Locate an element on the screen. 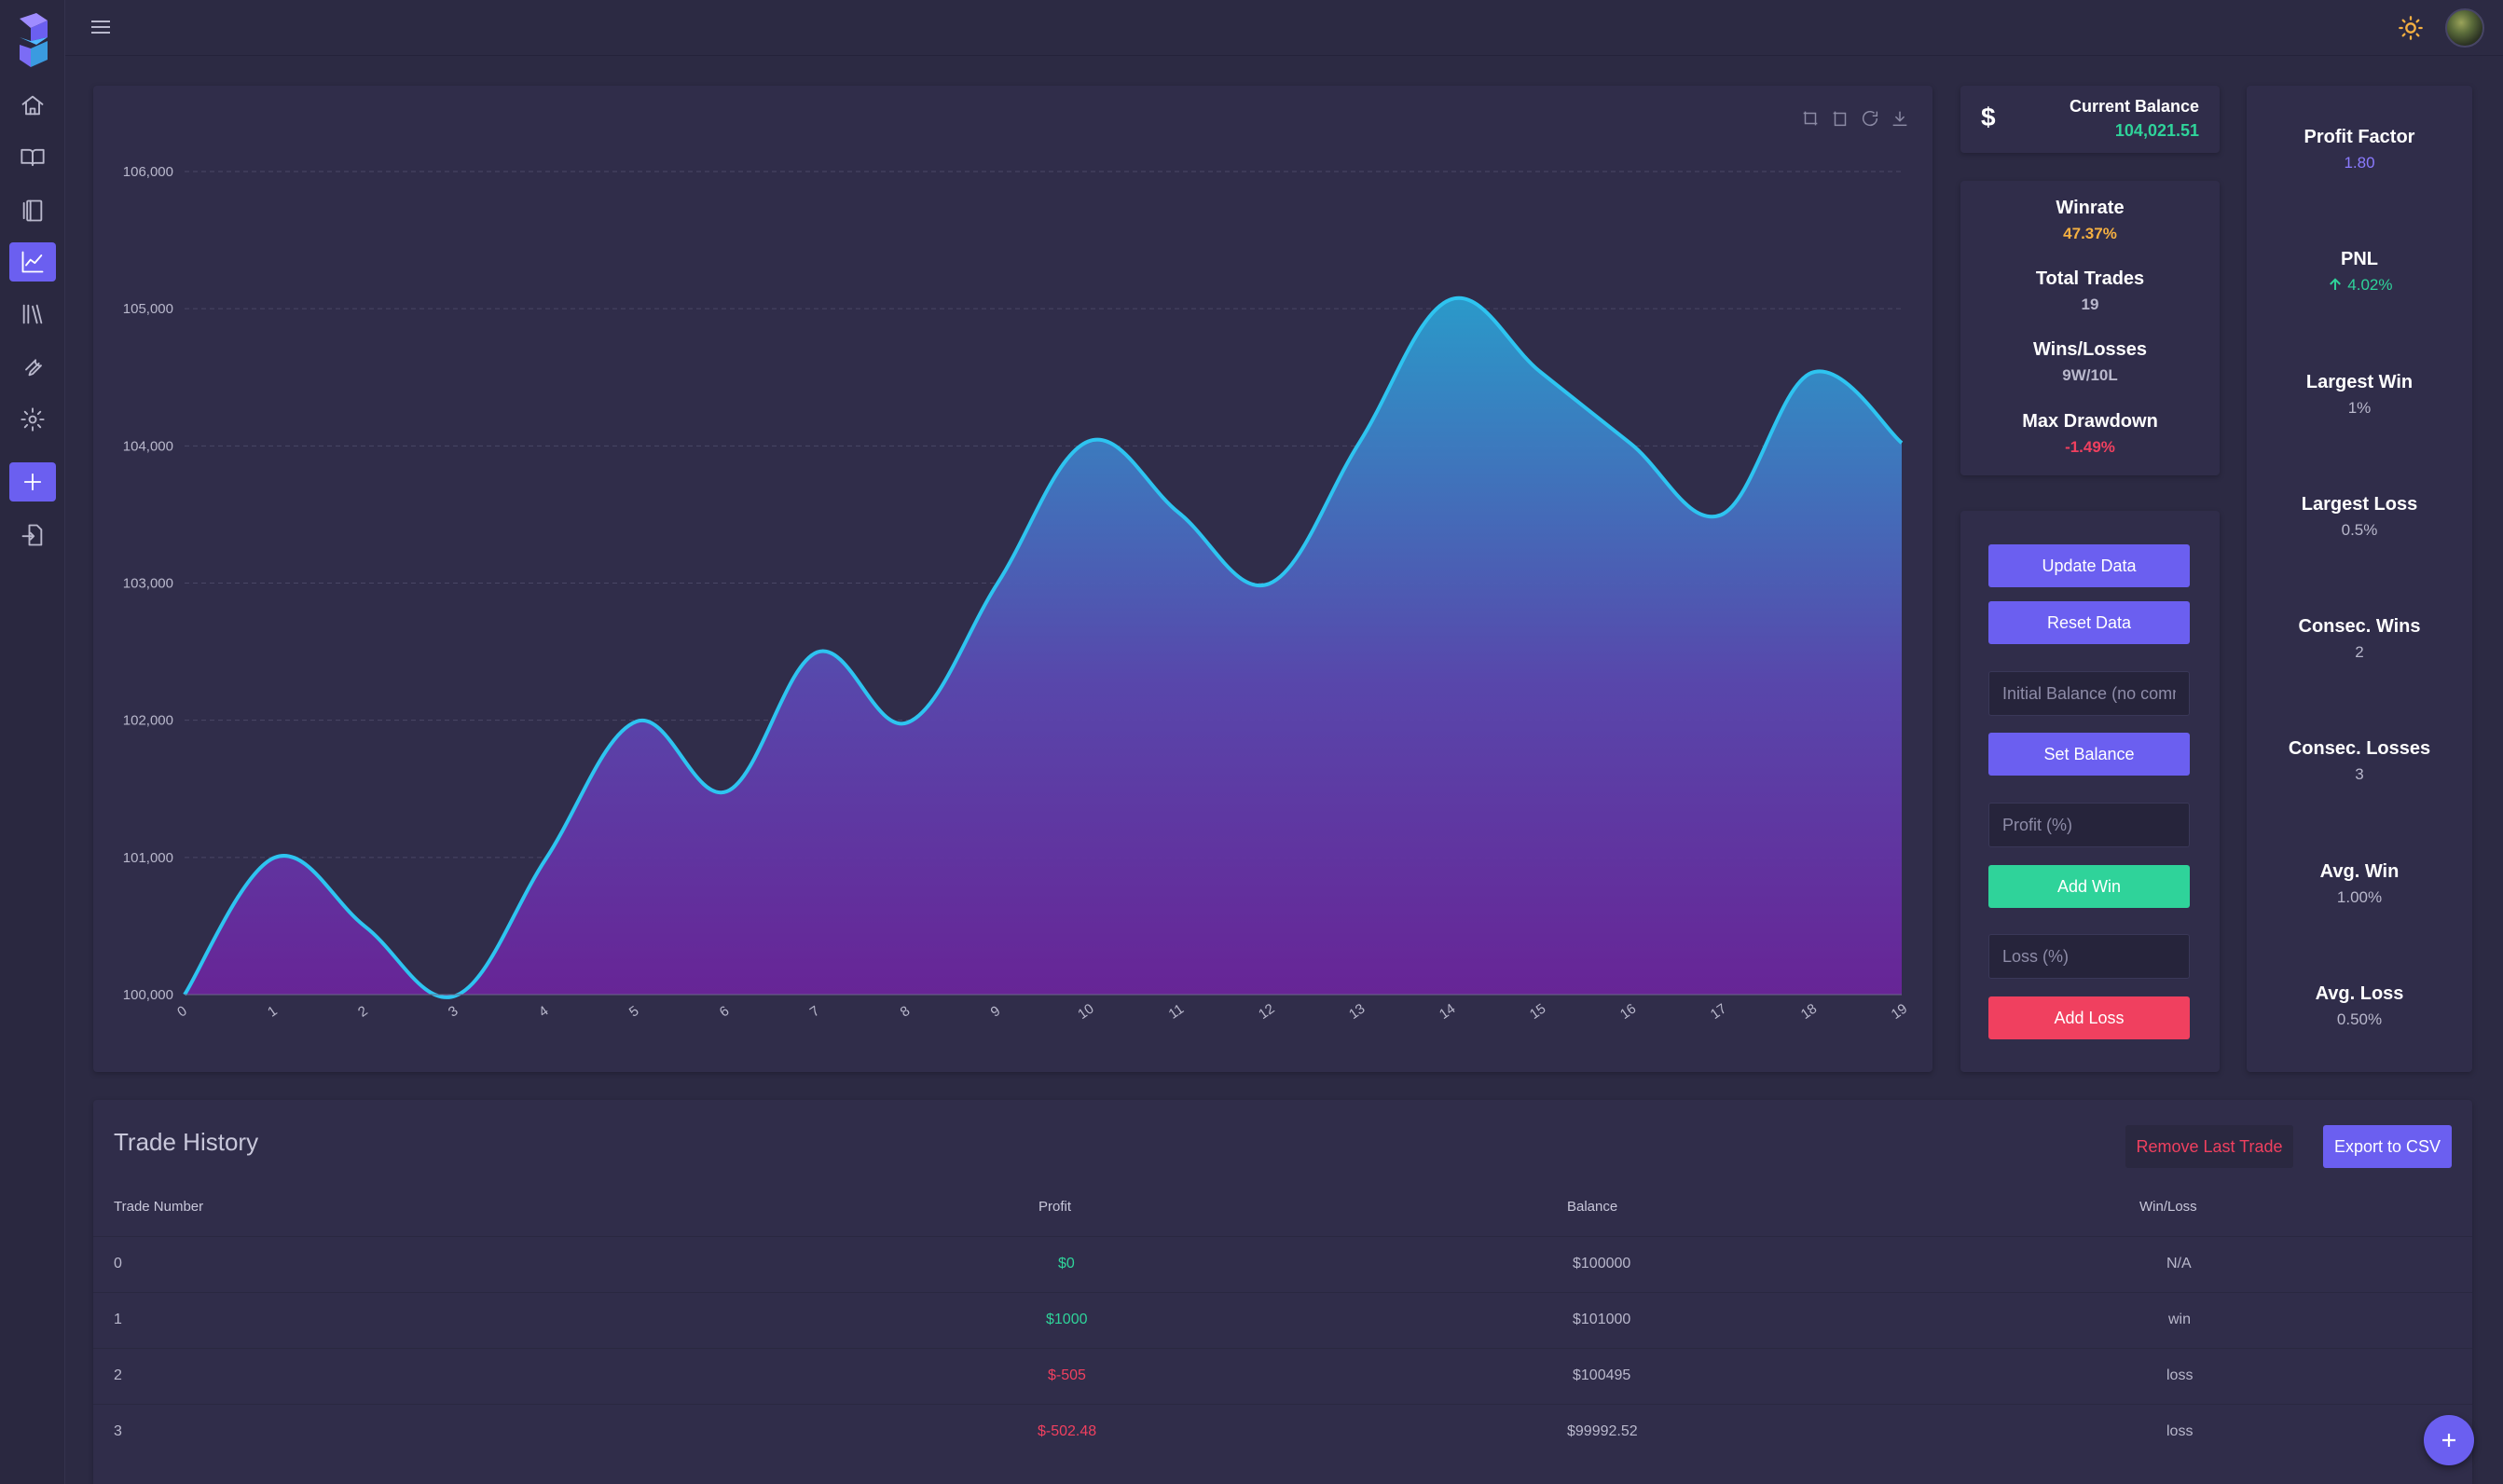 The image size is (2503, 1484). x-tick-label: 4 is located at coordinates (544, 1012).